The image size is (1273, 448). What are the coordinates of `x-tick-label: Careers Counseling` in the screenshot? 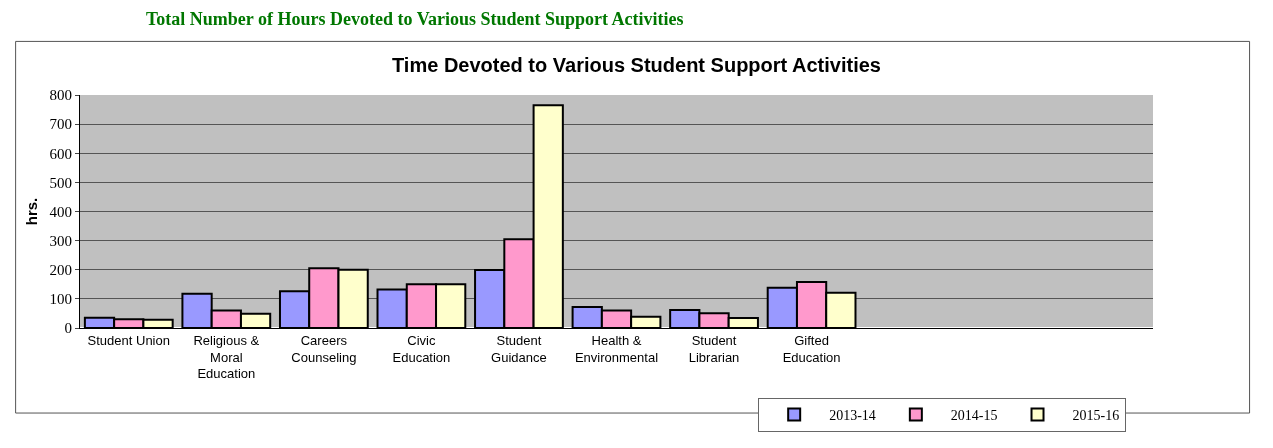 It's located at (324, 348).